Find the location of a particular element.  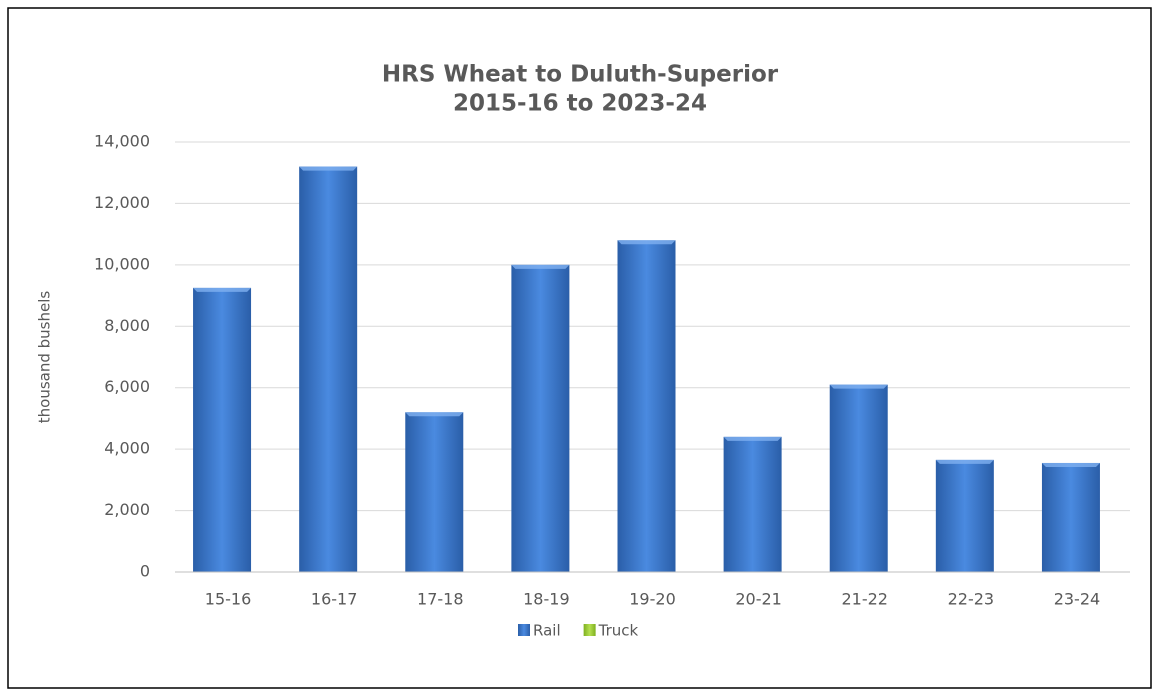

x-tick-label: 18-19 is located at coordinates (546, 599).